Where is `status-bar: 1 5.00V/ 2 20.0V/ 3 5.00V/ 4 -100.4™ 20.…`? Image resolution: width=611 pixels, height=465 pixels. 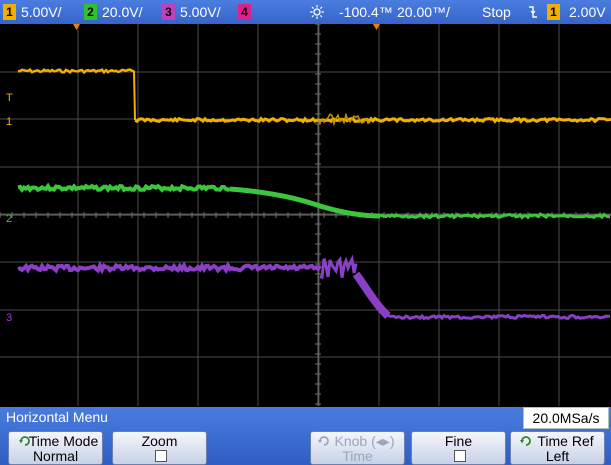 status-bar: 1 5.00V/ 2 20.0V/ 3 5.00V/ 4 -100.4™ 20.… is located at coordinates (305, 12).